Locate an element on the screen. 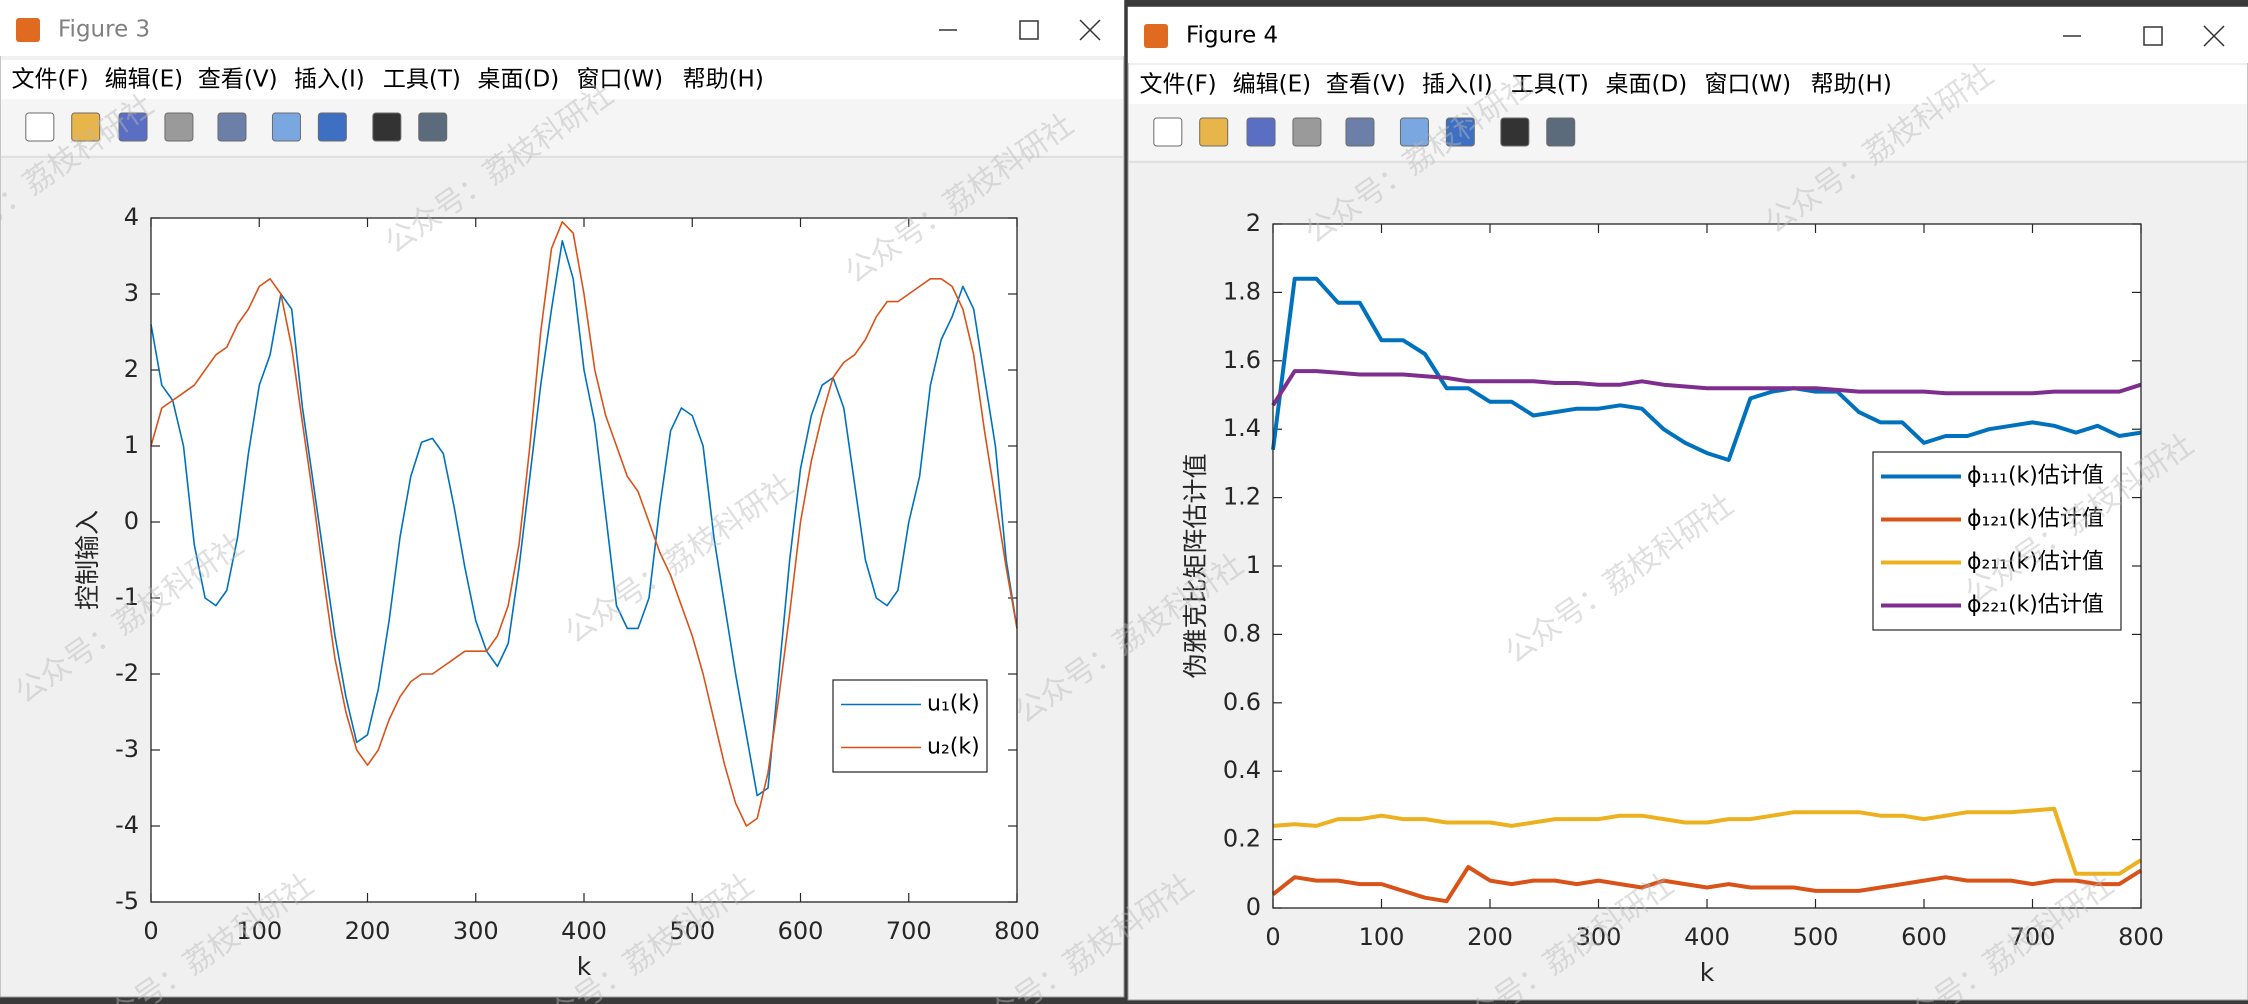  window-title: Figure 4 is located at coordinates (1232, 36).